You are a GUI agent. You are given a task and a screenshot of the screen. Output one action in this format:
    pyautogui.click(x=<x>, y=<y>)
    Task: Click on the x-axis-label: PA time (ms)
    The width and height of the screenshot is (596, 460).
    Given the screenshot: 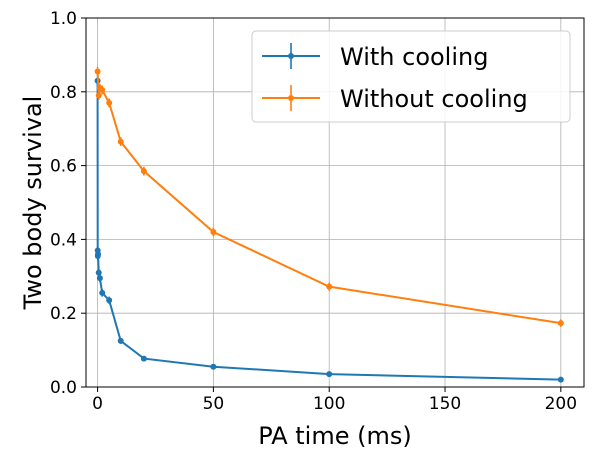 What is the action you would take?
    pyautogui.click(x=334, y=436)
    